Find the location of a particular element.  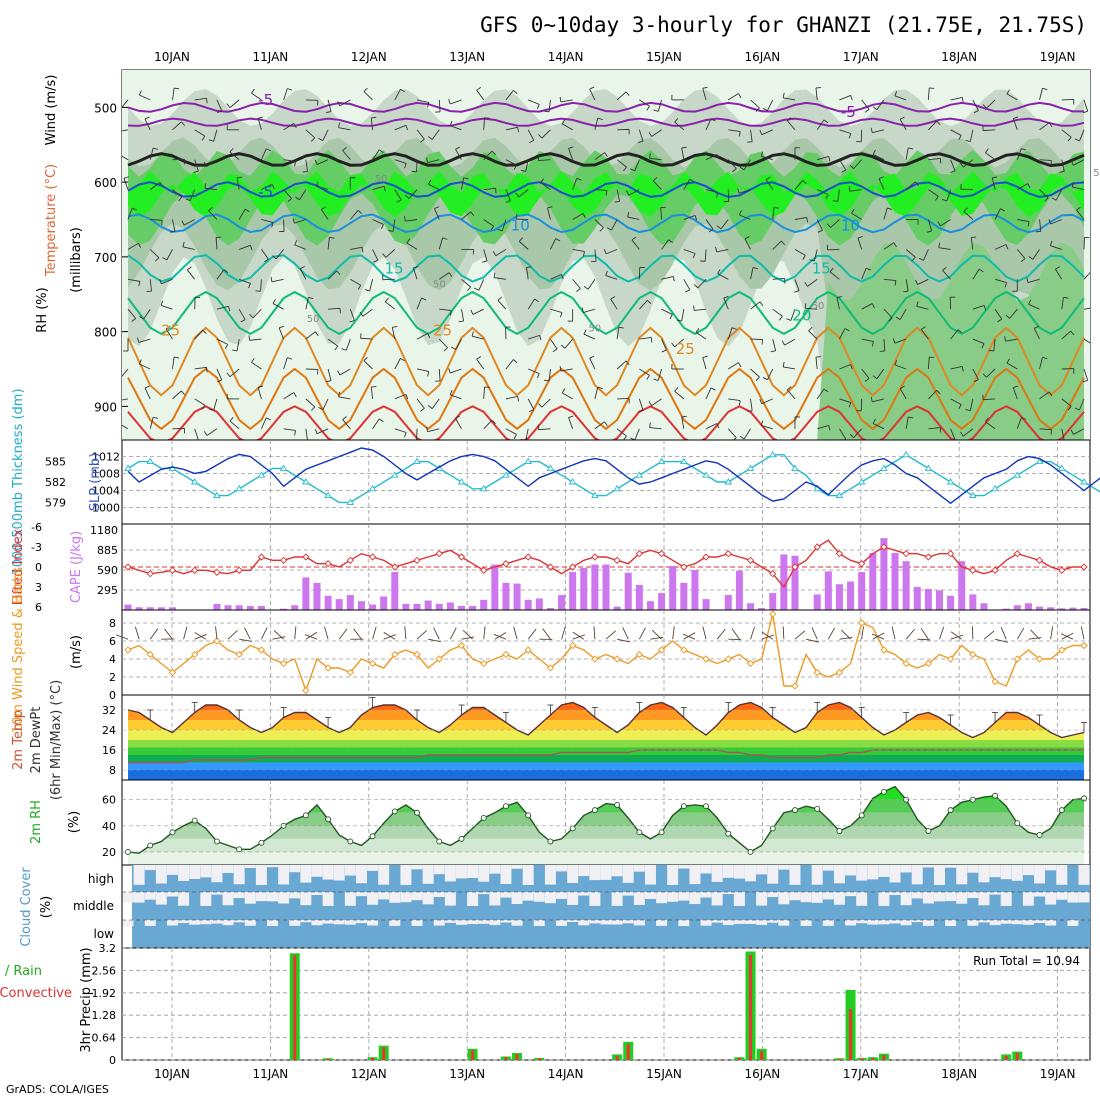

temp-band is located at coordinates (606, 705).